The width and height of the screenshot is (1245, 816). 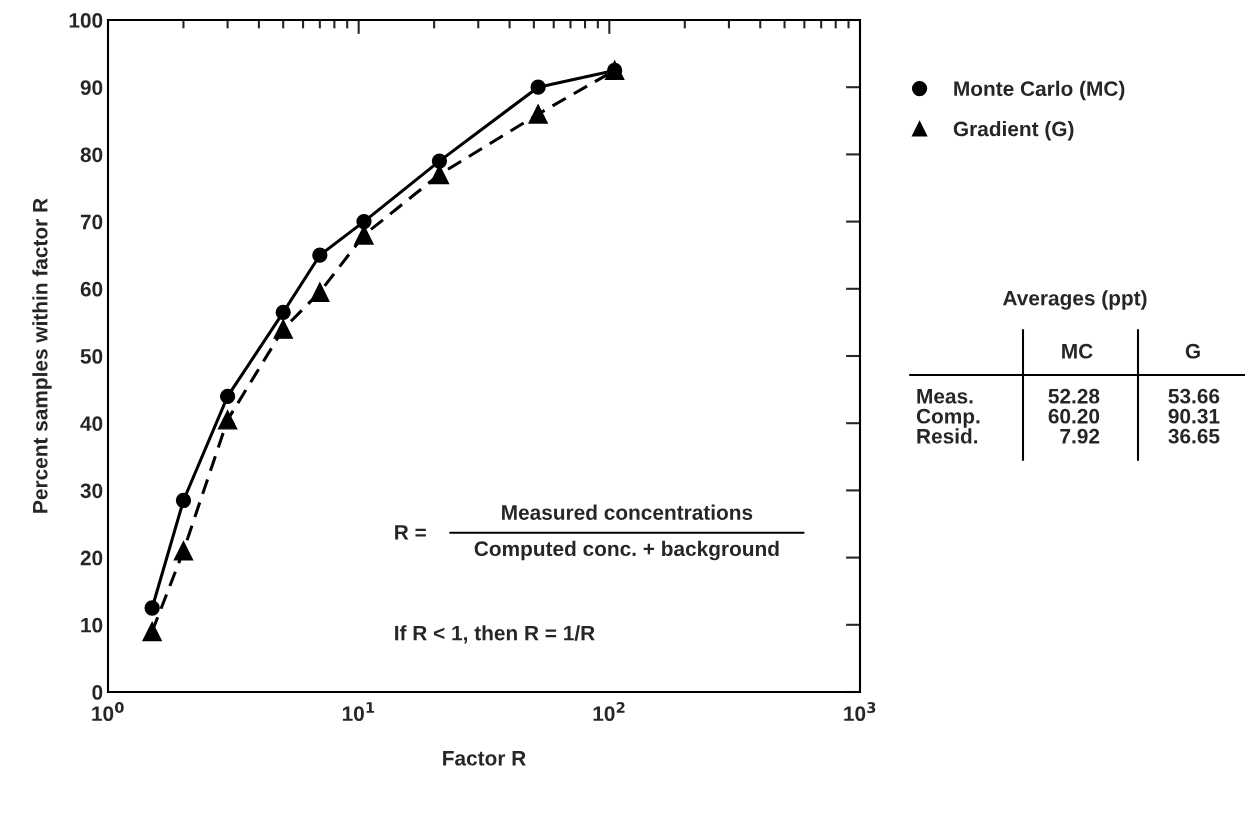 I want to click on annotation: If R < 1, then R = 1/R, so click(x=495, y=634).